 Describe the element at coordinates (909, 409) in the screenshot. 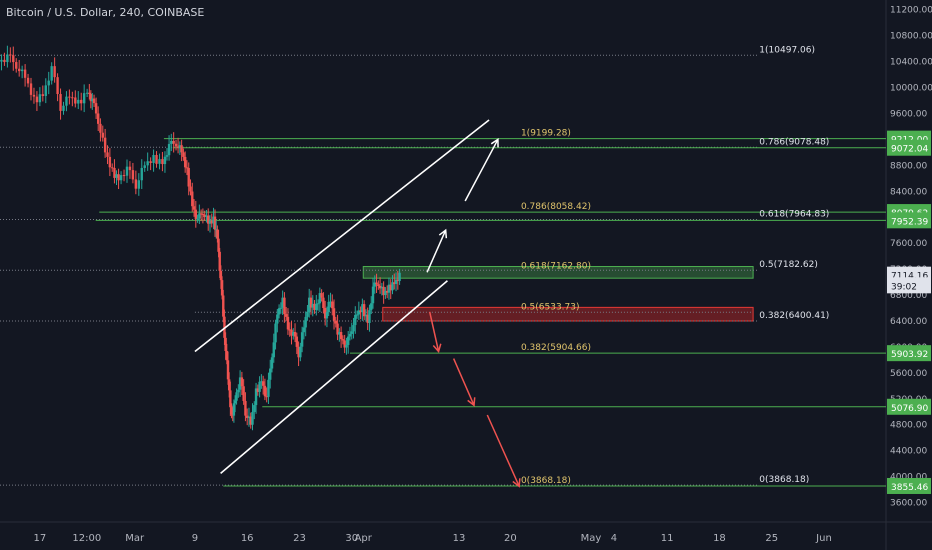

I see `price-axis-tag-label: 5076.90` at that location.